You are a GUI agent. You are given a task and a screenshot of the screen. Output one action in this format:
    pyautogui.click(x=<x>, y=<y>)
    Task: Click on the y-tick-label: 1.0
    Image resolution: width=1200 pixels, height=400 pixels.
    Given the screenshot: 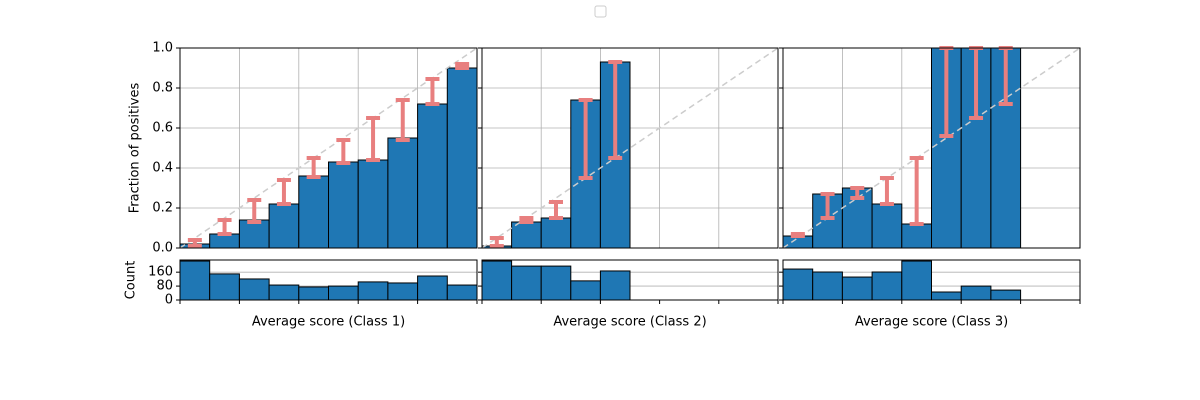 What is the action you would take?
    pyautogui.click(x=162, y=48)
    